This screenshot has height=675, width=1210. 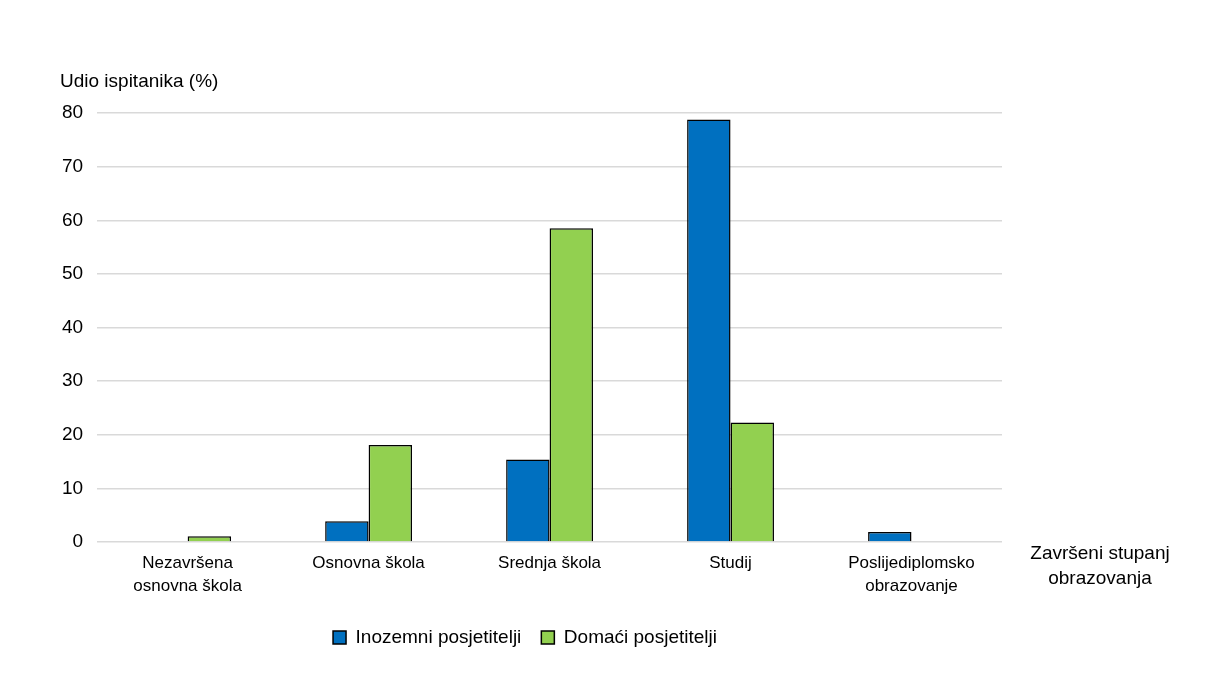 What do you see at coordinates (369, 563) in the screenshot?
I see `x-tick-label: Osnovna škola` at bounding box center [369, 563].